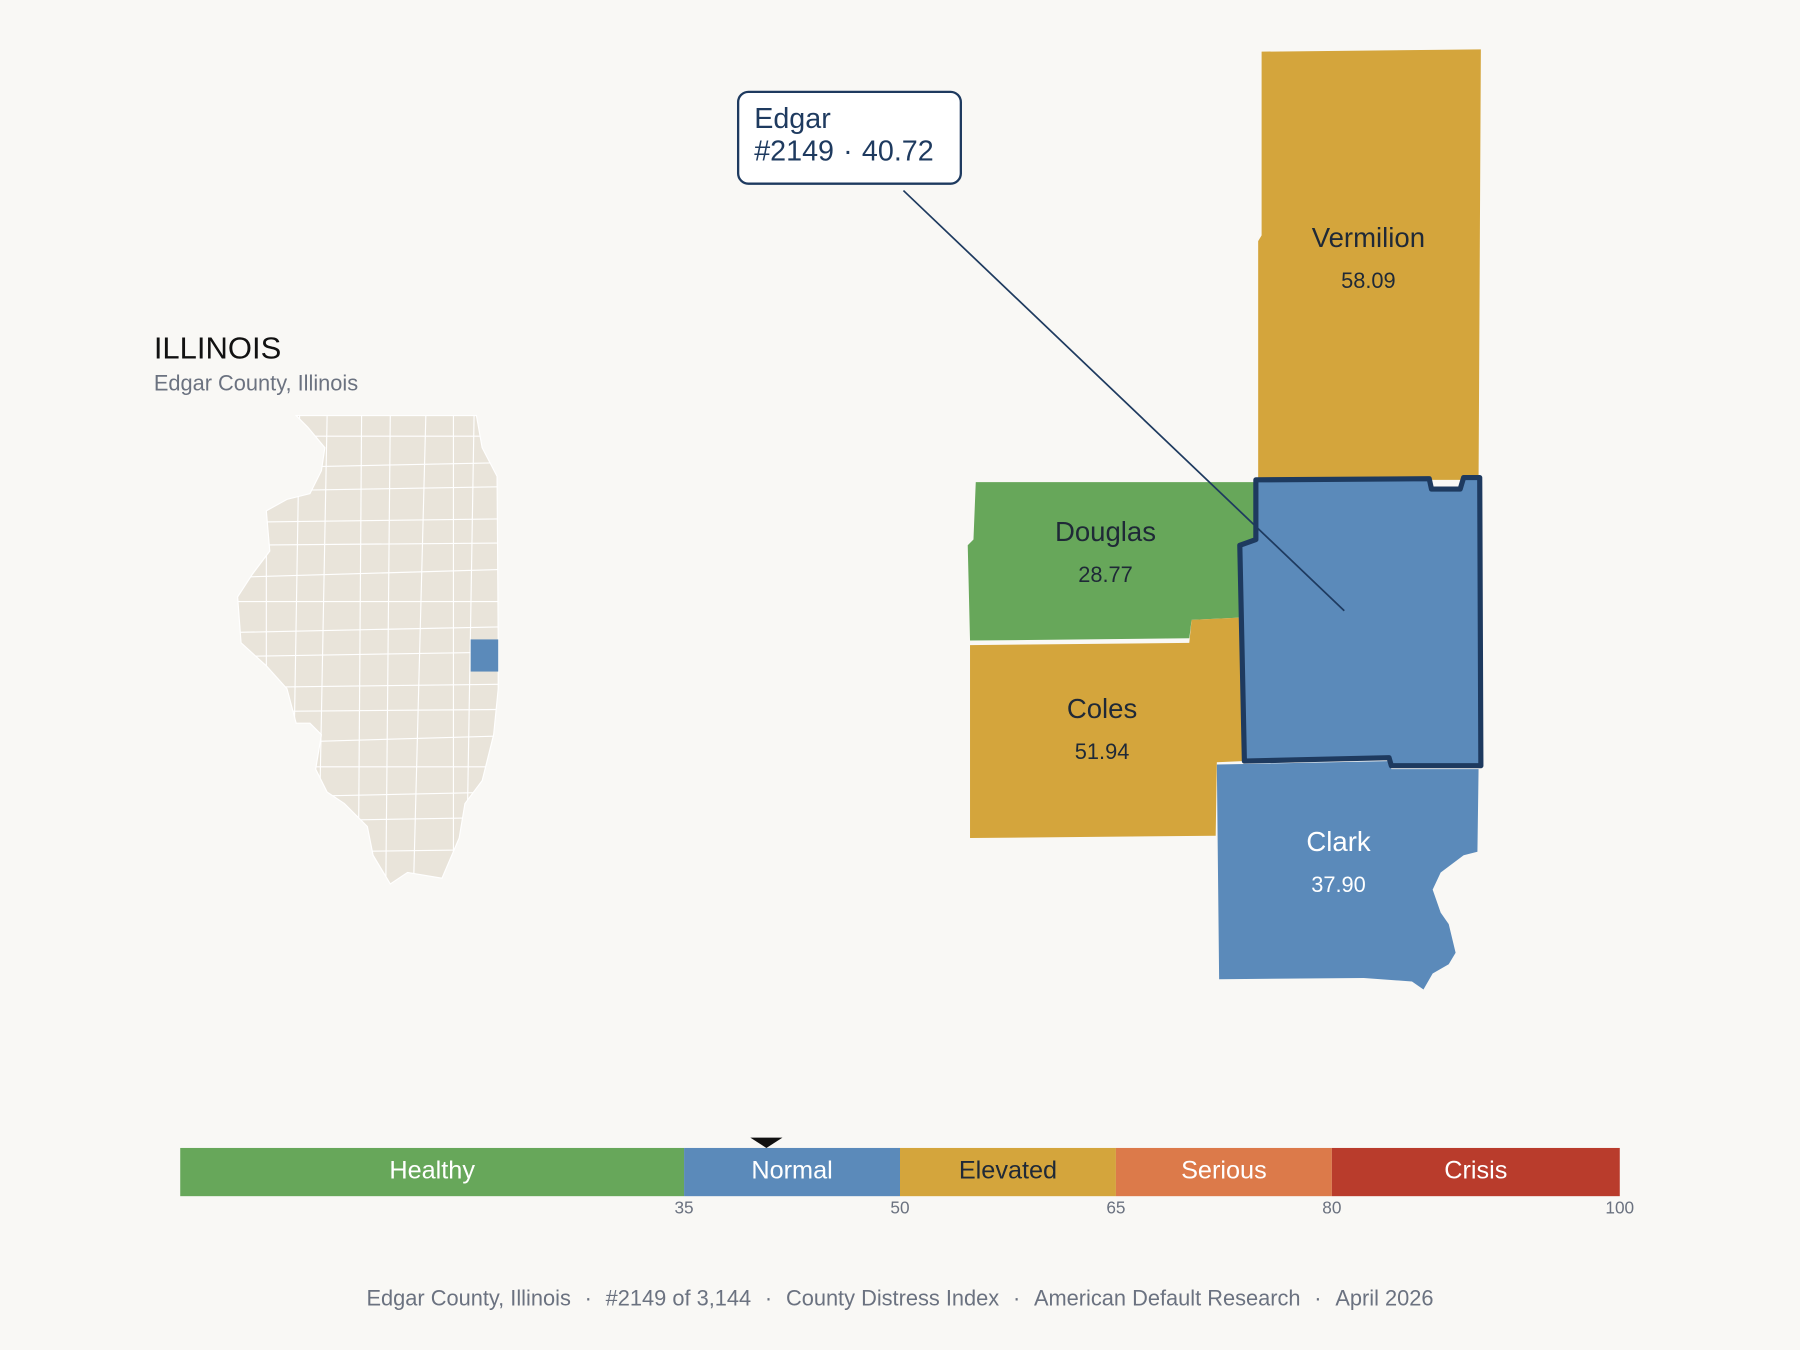 This screenshot has height=1350, width=1800. I want to click on callout-value: 40.72, so click(898, 151).